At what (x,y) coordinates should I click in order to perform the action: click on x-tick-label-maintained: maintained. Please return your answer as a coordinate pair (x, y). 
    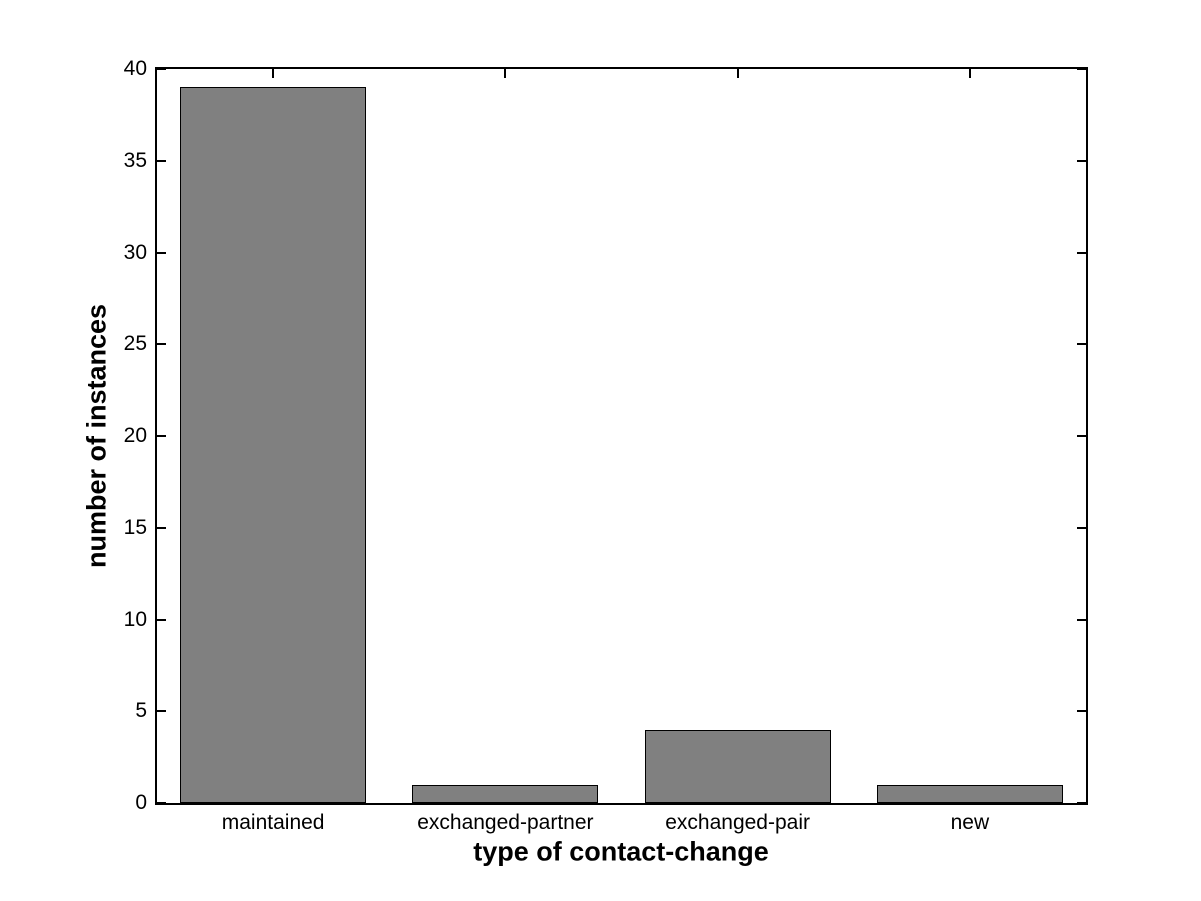
    Looking at the image, I should click on (273, 822).